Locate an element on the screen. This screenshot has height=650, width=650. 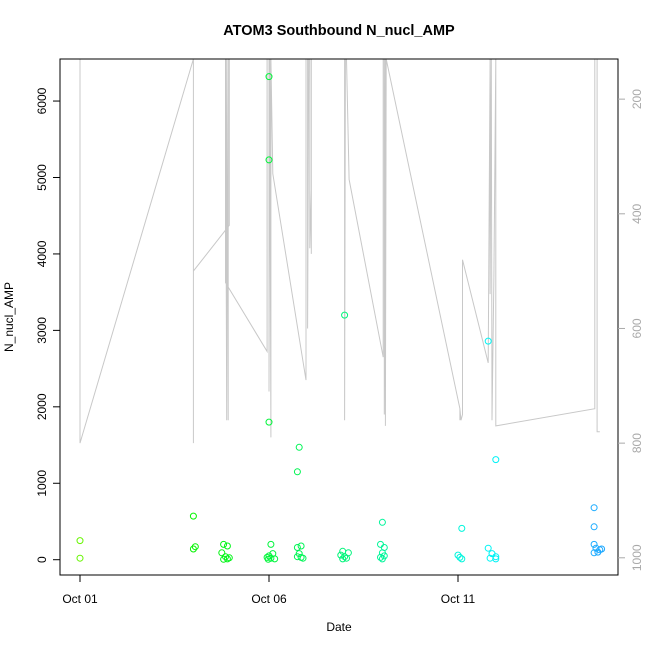
x-tick-label: Oct 11 is located at coordinates (458, 599).